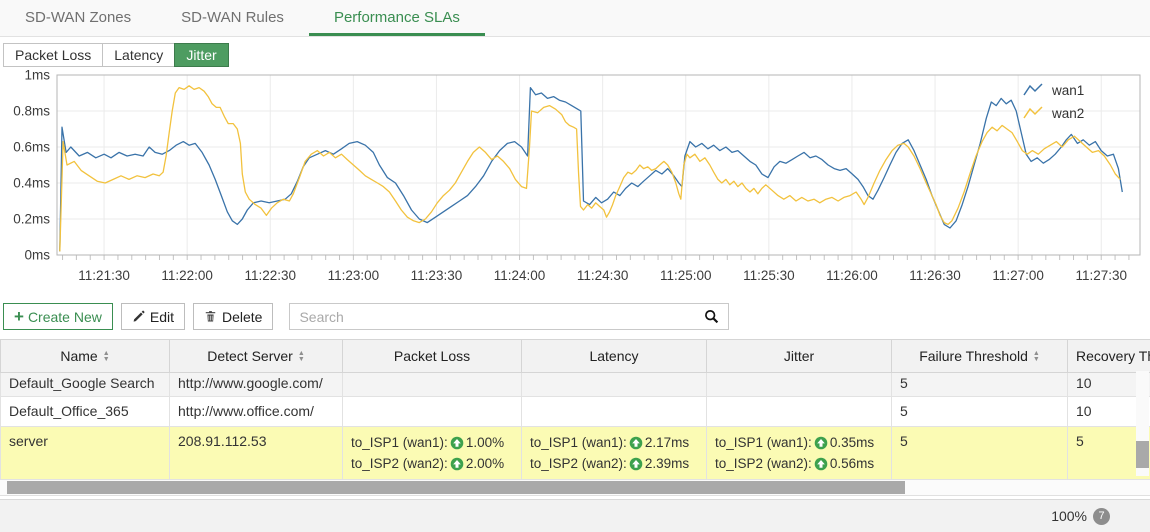 Image resolution: width=1150 pixels, height=532 pixels. What do you see at coordinates (85, 385) in the screenshot?
I see `cell-name: Default_Google Search` at bounding box center [85, 385].